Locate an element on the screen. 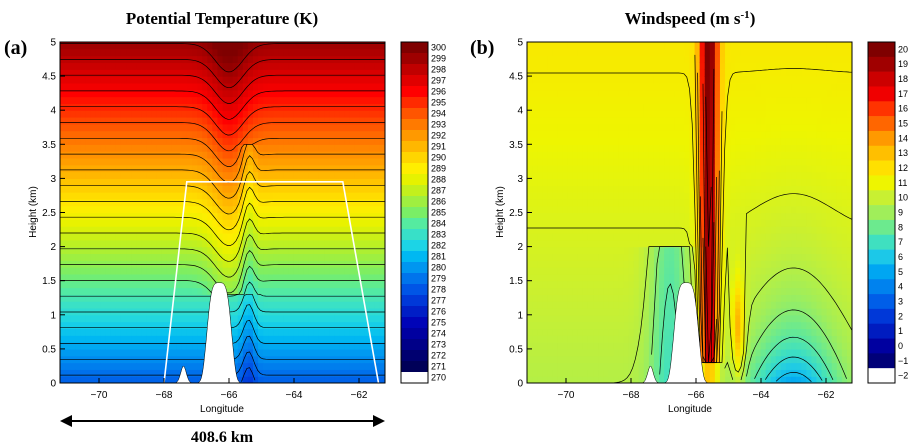 This screenshot has height=445, width=911. colorbar-swatch-a is located at coordinates (414, 367).